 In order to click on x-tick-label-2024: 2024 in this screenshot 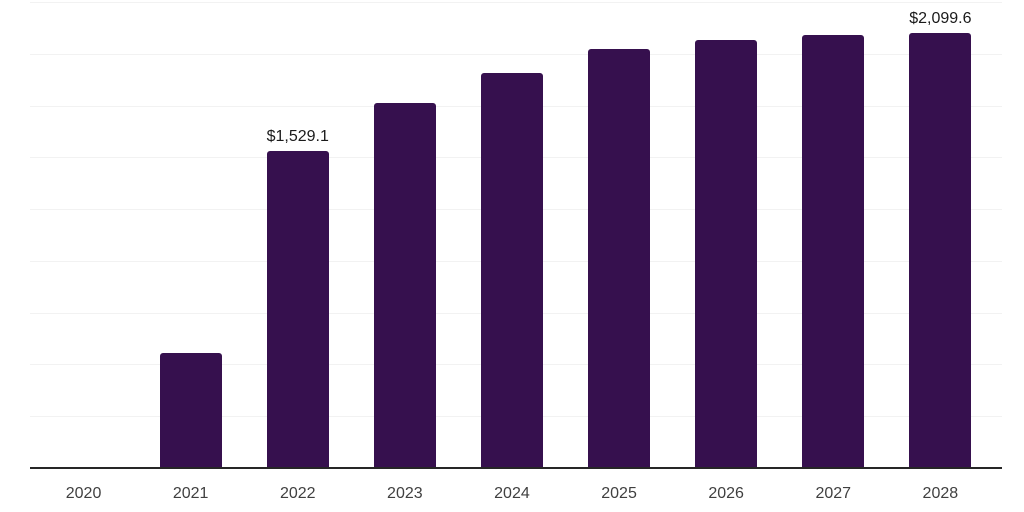, I will do `click(512, 493)`.